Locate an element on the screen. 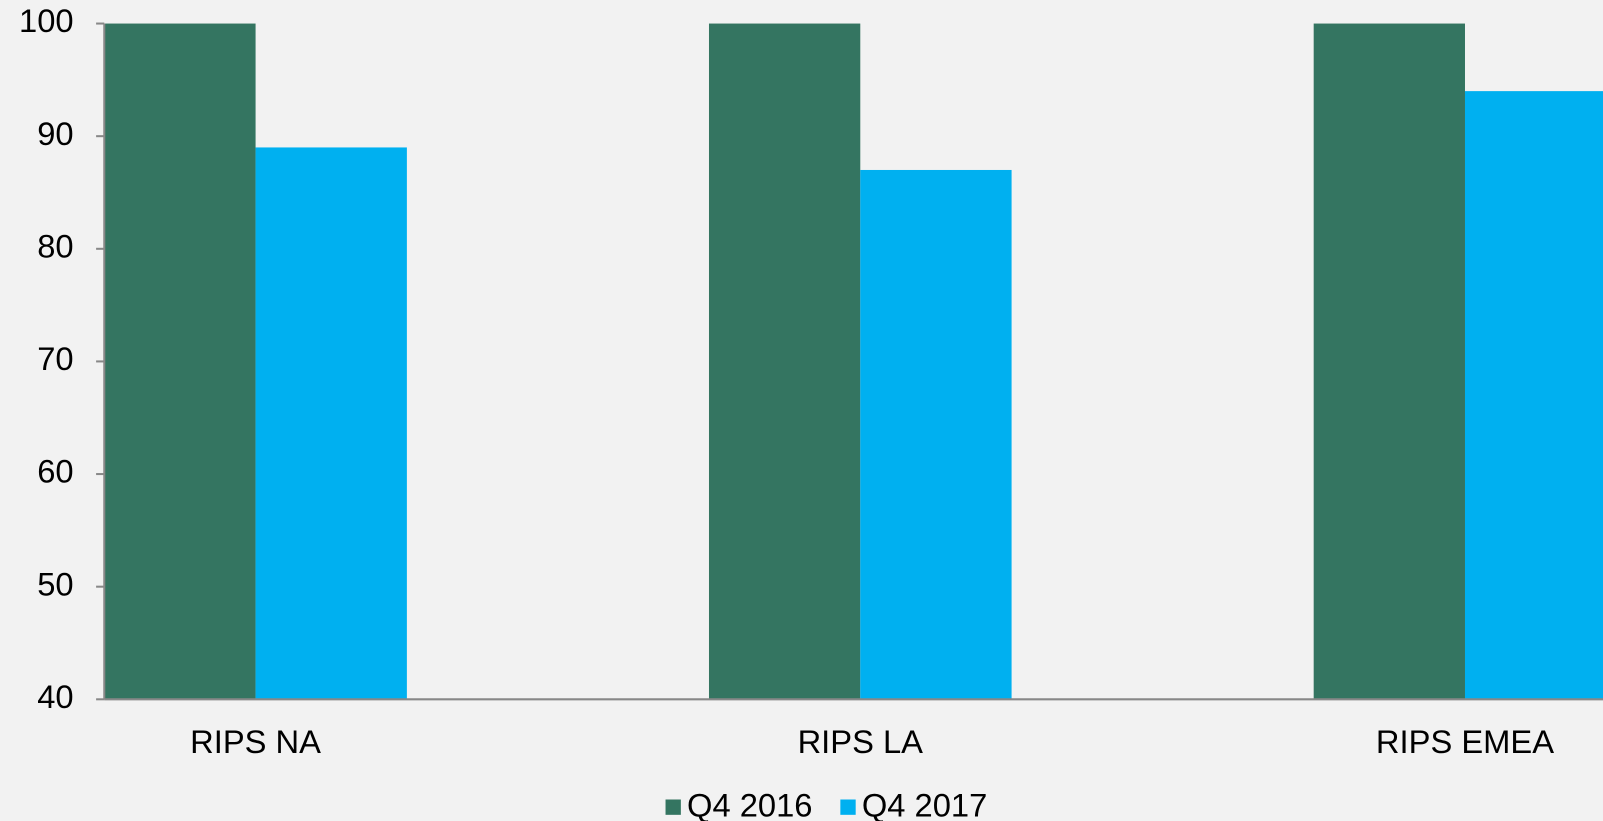 The width and height of the screenshot is (1603, 821). y-tick-label: 80 is located at coordinates (55, 245).